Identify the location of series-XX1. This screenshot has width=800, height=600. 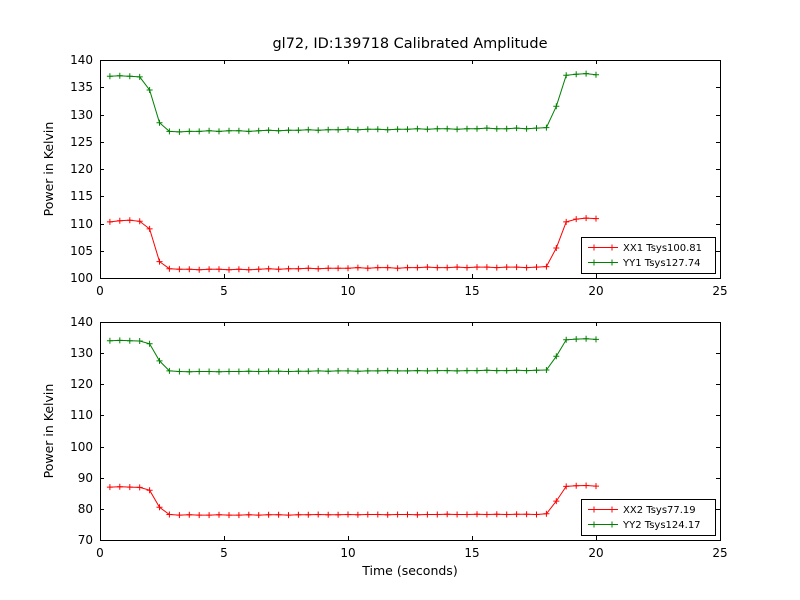
(352, 244).